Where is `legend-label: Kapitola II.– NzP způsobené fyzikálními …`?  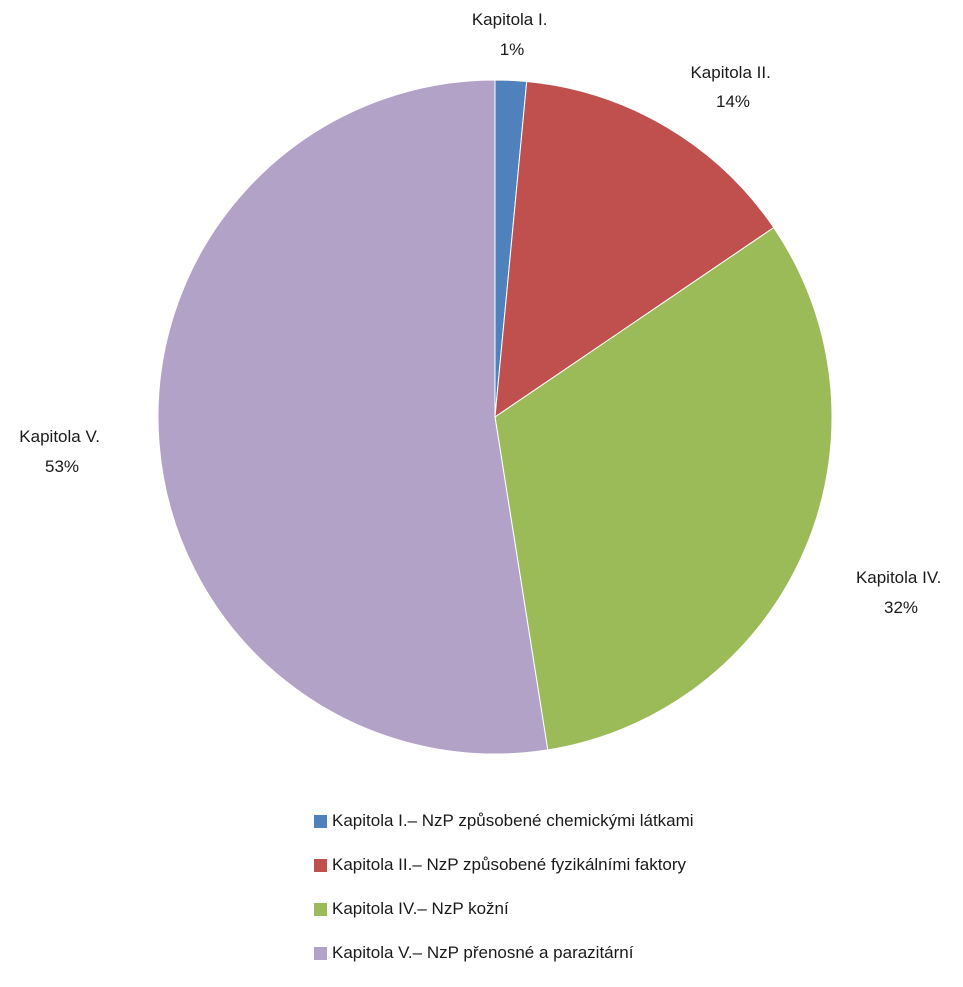 legend-label: Kapitola II.– NzP způsobené fyzikálními … is located at coordinates (509, 864).